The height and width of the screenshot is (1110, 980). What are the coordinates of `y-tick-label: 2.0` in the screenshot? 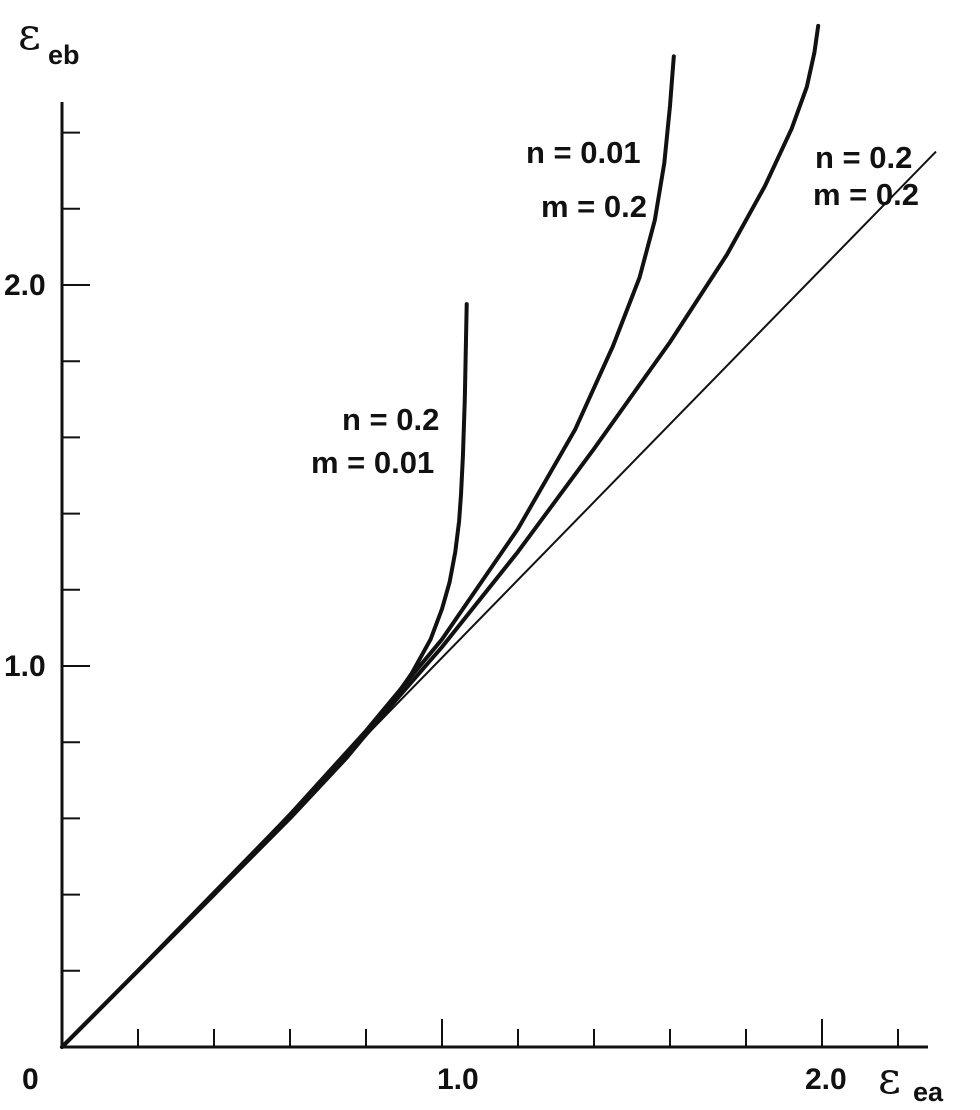 It's located at (25, 285).